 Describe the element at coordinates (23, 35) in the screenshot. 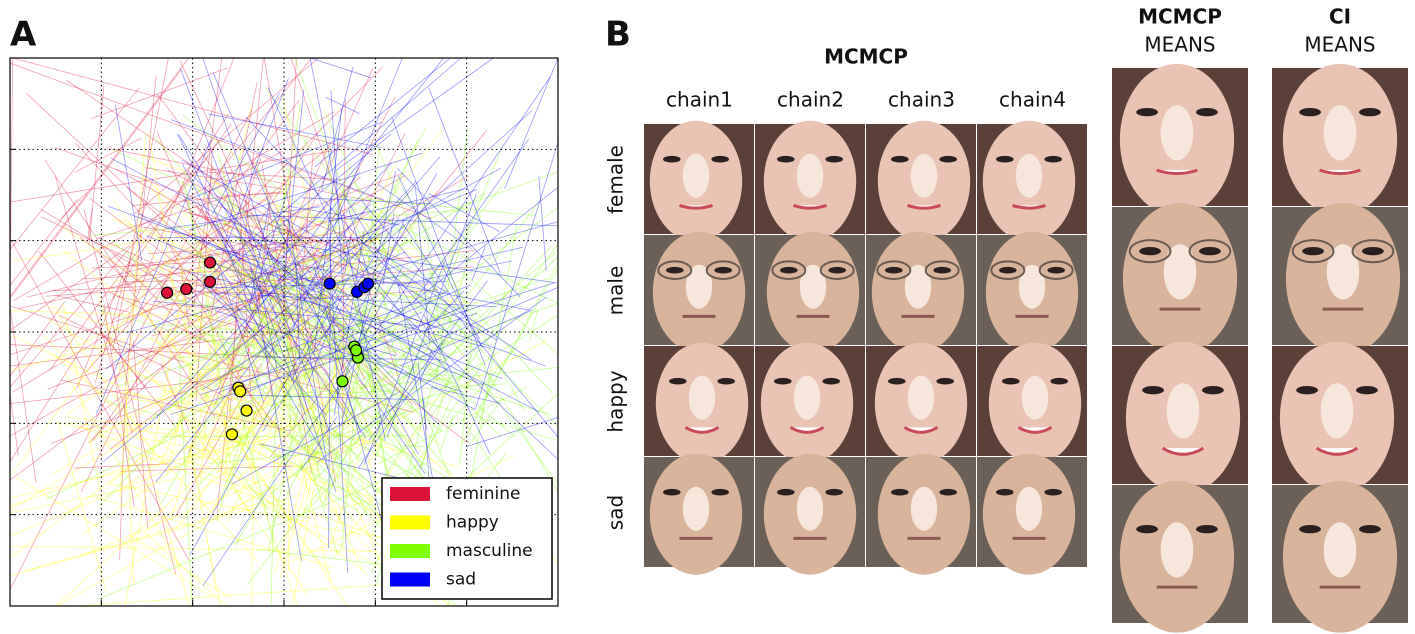

I see `panel-label: A` at that location.